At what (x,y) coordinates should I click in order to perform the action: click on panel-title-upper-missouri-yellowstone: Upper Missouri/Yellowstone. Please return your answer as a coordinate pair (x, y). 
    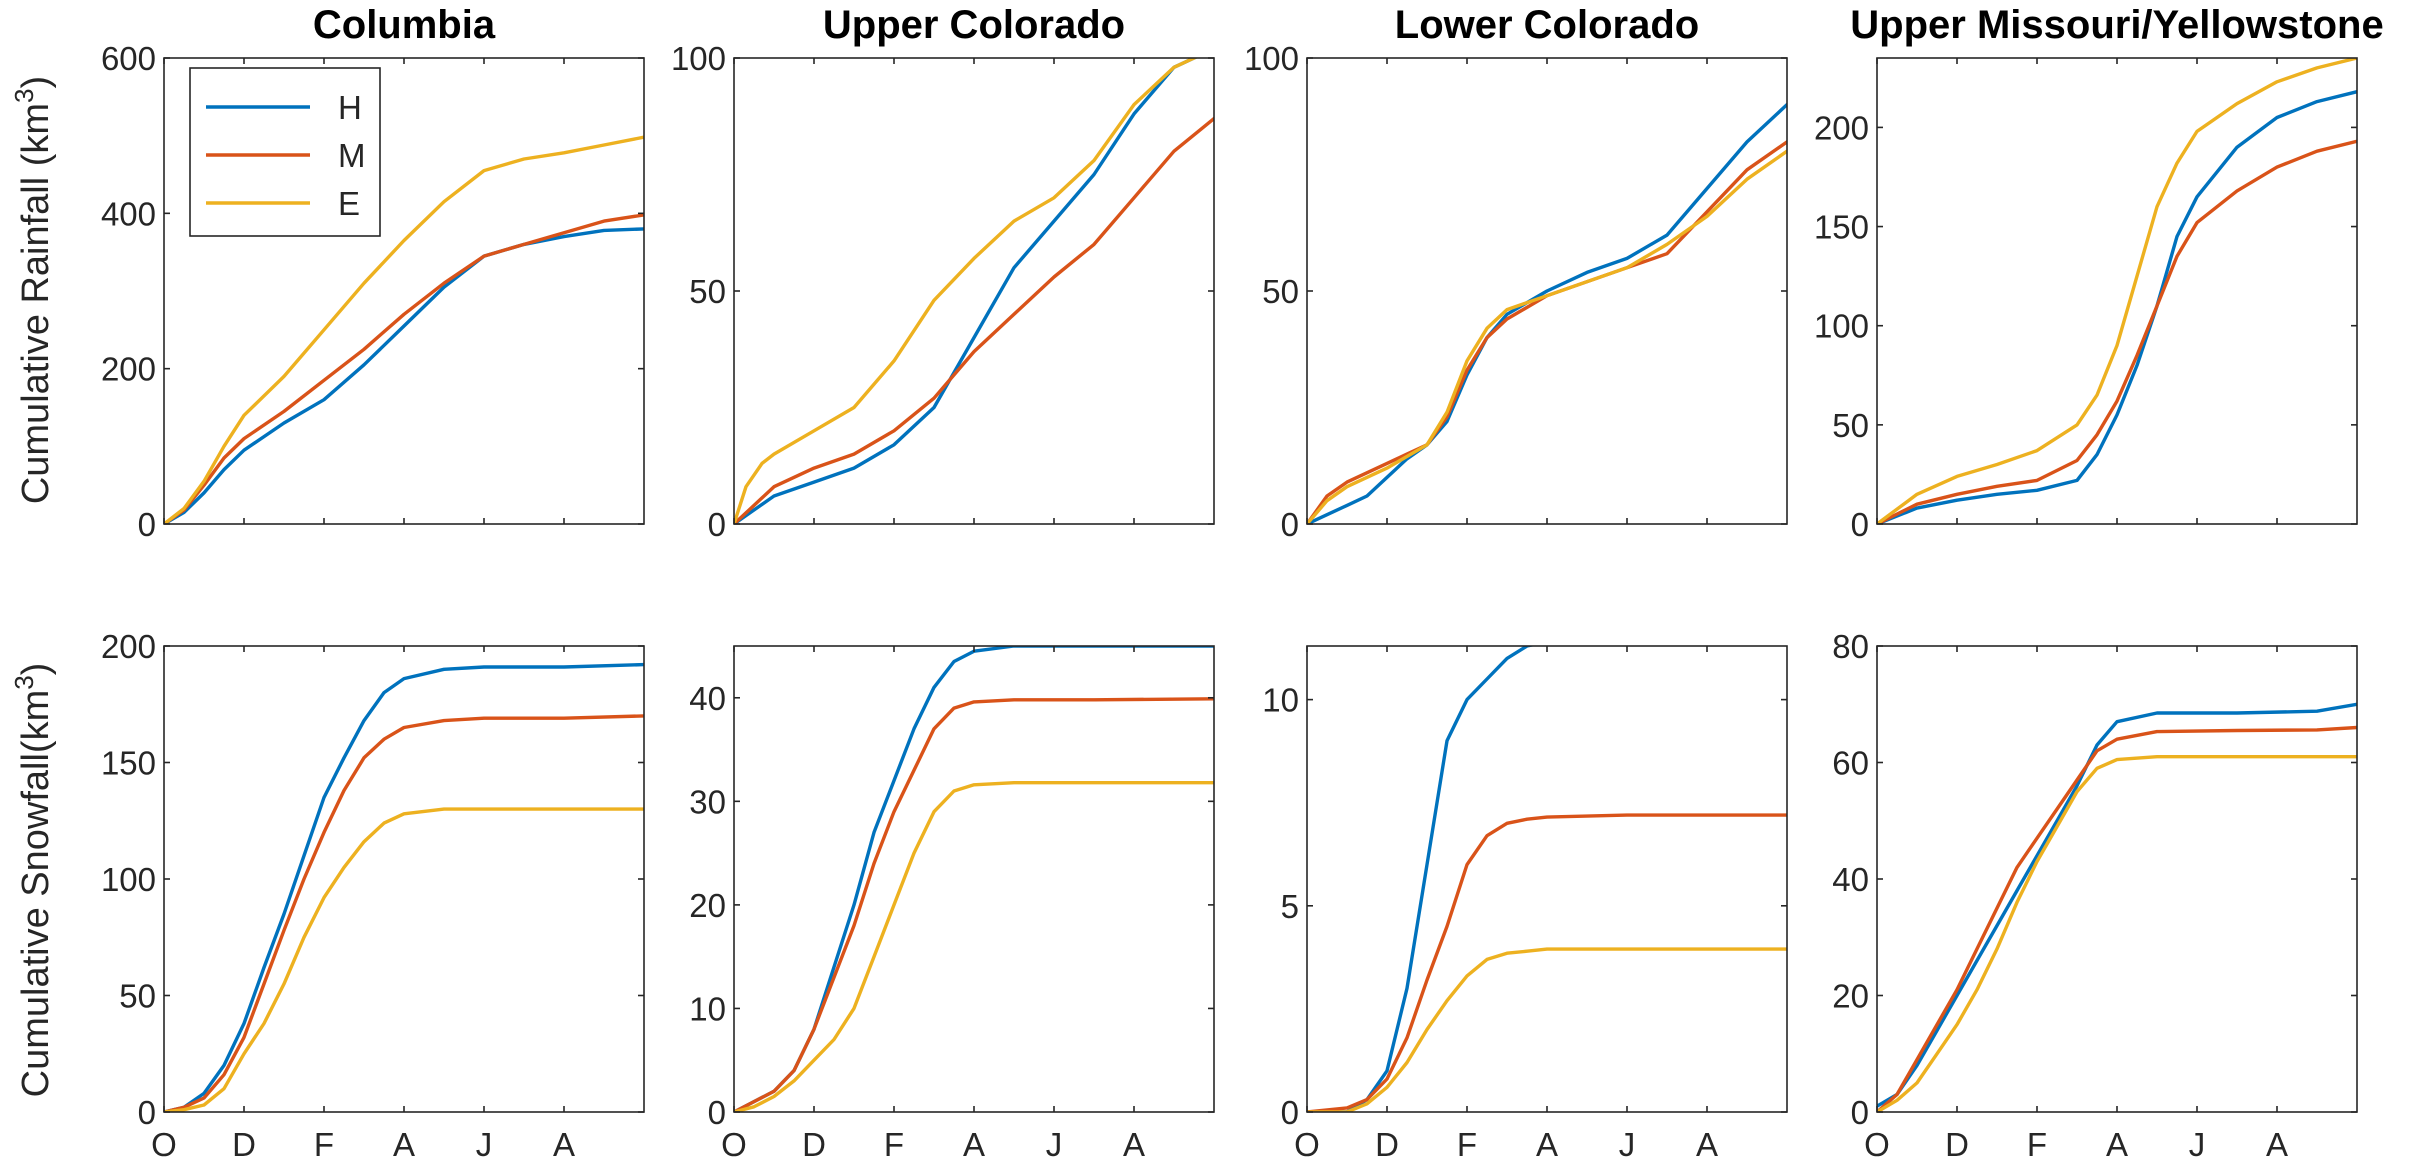
    Looking at the image, I should click on (2116, 25).